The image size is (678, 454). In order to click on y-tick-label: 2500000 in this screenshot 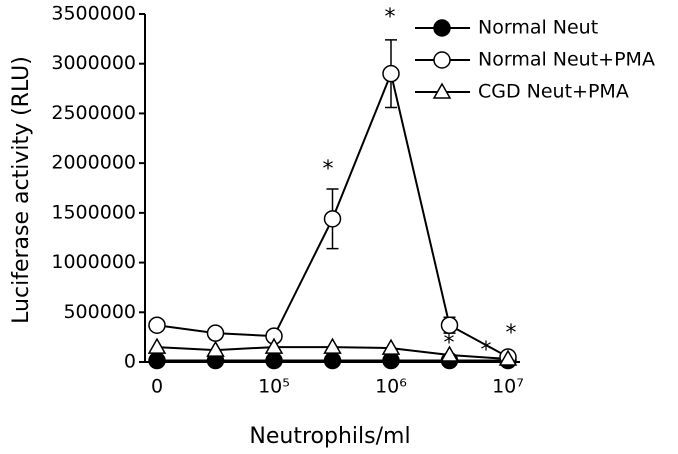, I will do `click(93, 113)`.